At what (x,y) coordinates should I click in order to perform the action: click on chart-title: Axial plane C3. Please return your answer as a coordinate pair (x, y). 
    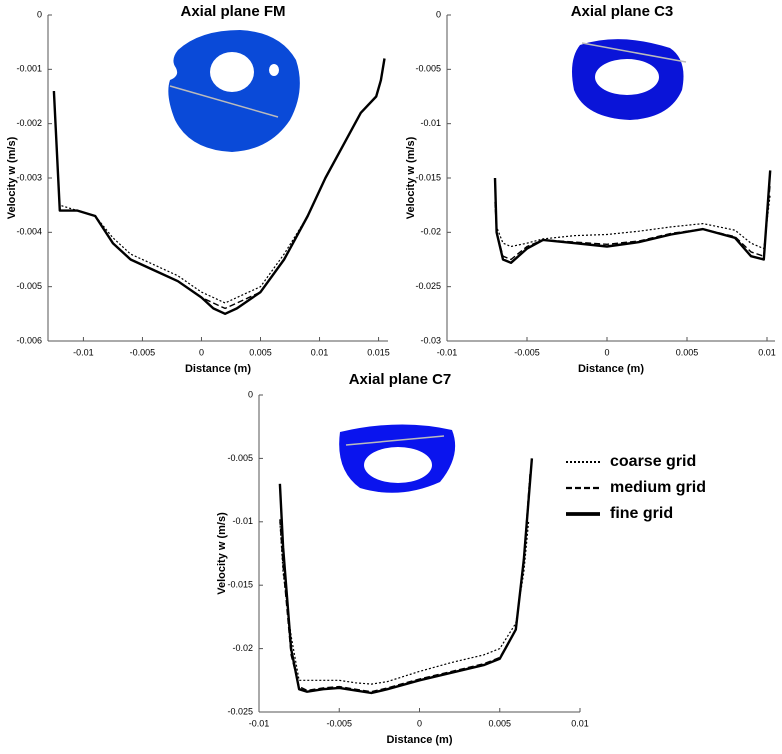
    Looking at the image, I should click on (622, 11).